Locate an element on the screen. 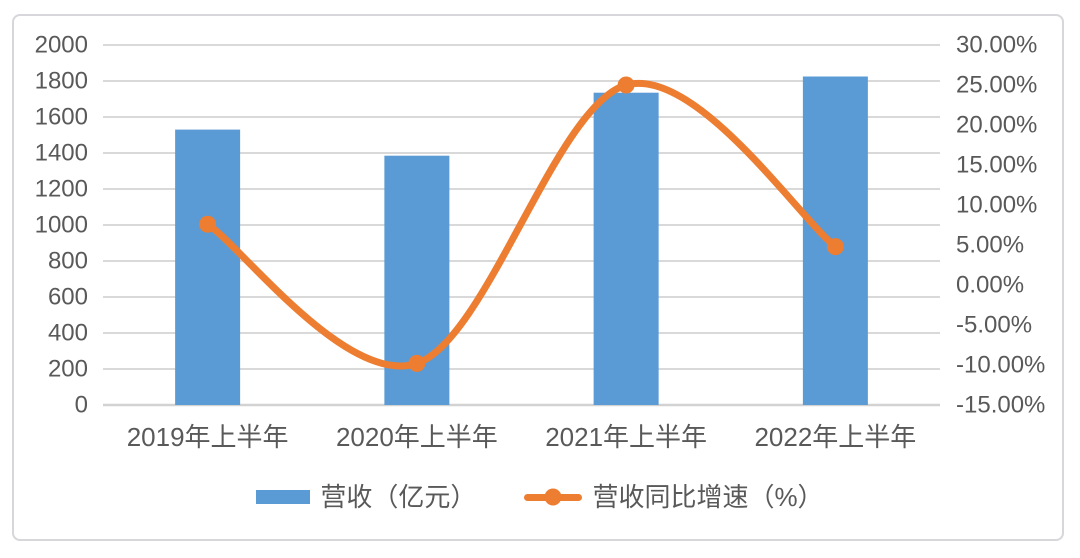 Image resolution: width=1080 pixels, height=558 pixels. svg-text: 5.00% is located at coordinates (990, 245).